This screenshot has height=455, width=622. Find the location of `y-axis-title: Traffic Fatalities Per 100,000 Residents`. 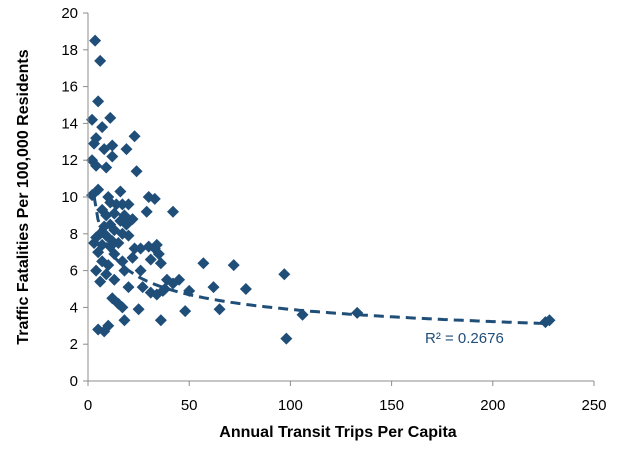

y-axis-title: Traffic Fatalities Per 100,000 Residents is located at coordinates (23, 196).